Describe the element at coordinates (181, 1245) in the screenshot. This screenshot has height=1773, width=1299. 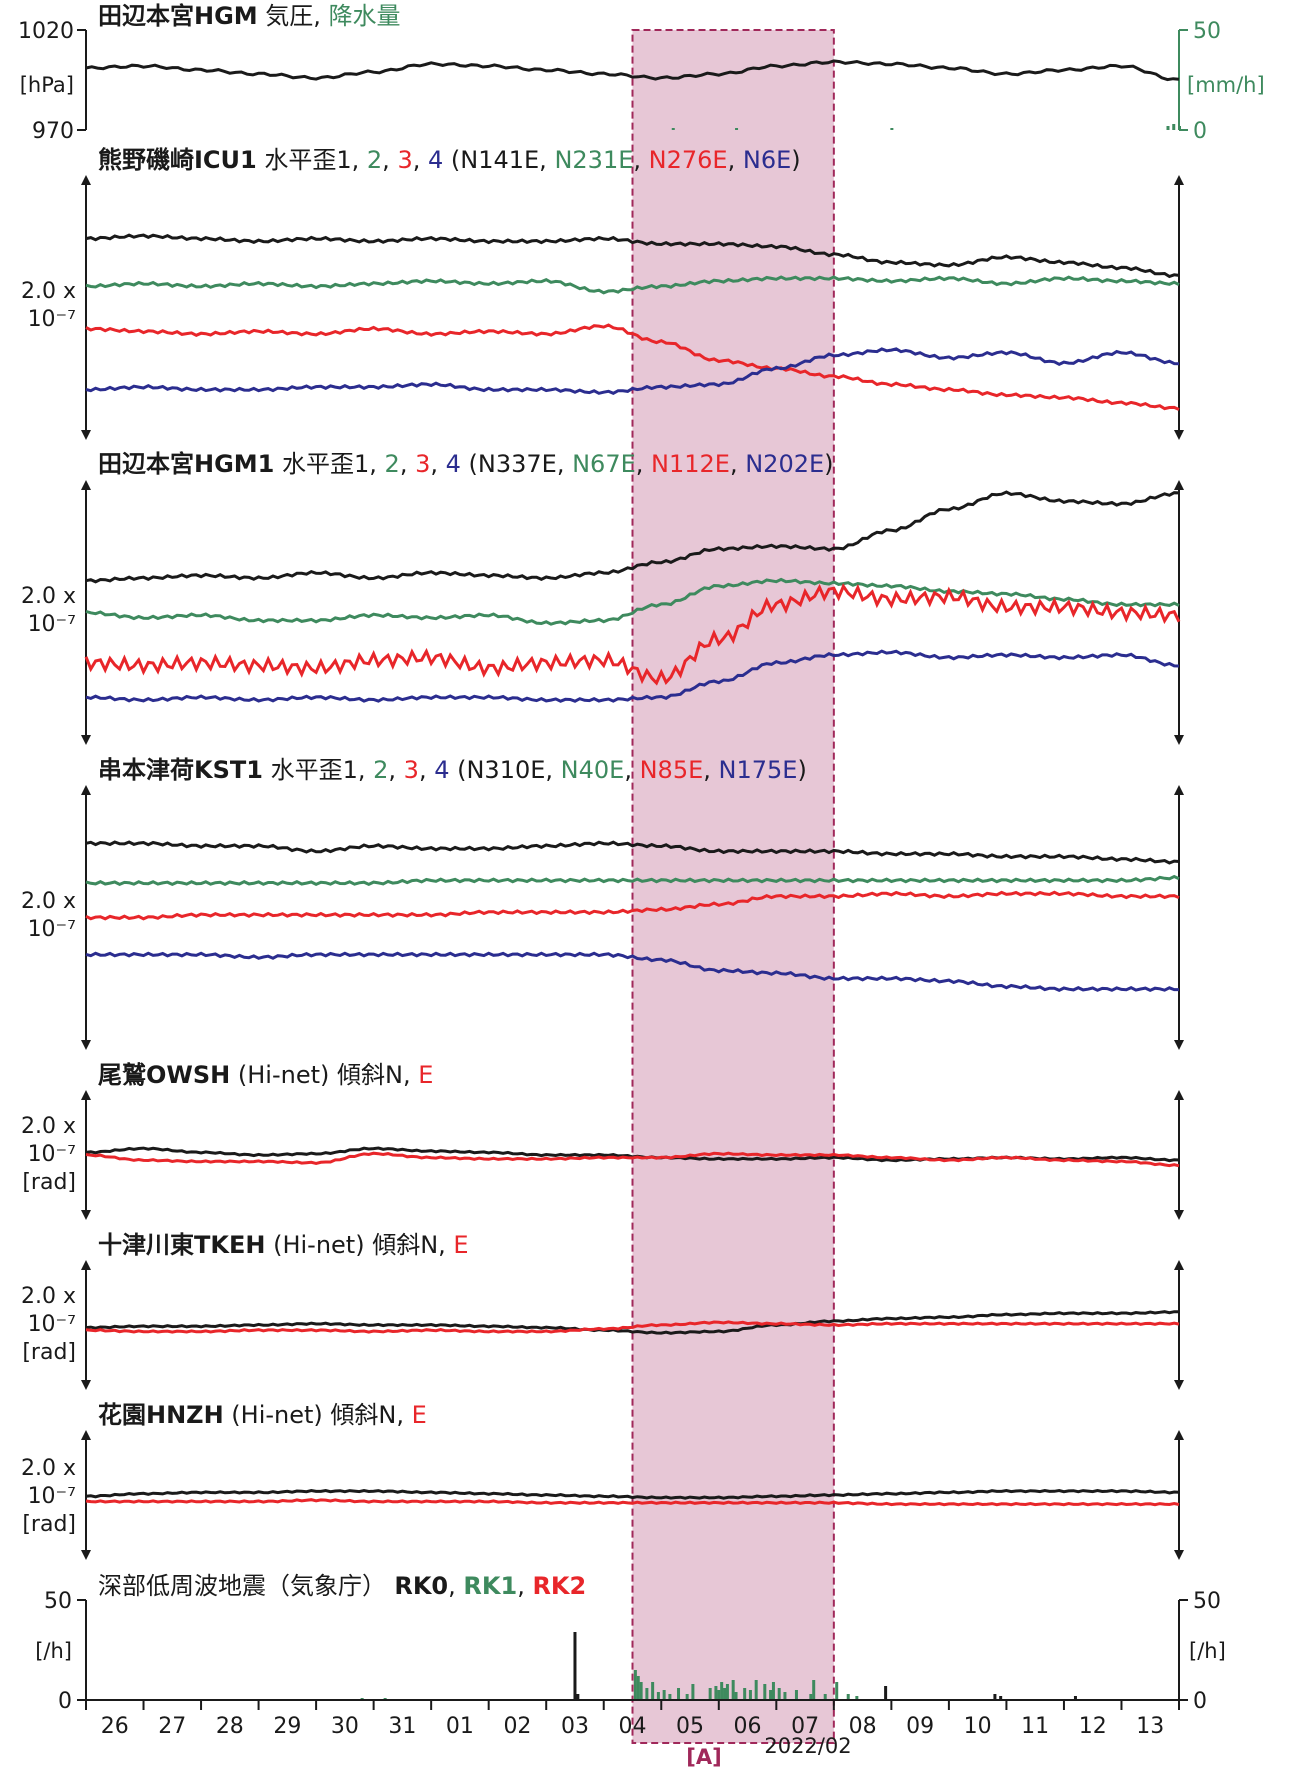
I see `title-part: 十津川東TKEH` at that location.